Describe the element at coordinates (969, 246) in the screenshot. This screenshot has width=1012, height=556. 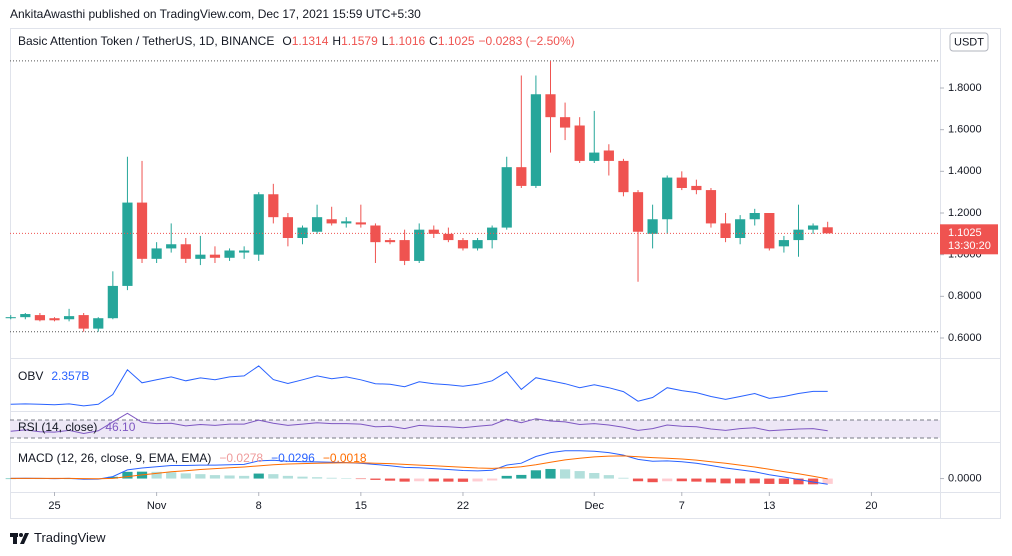
I see `countdown-label: 13:30:20` at that location.